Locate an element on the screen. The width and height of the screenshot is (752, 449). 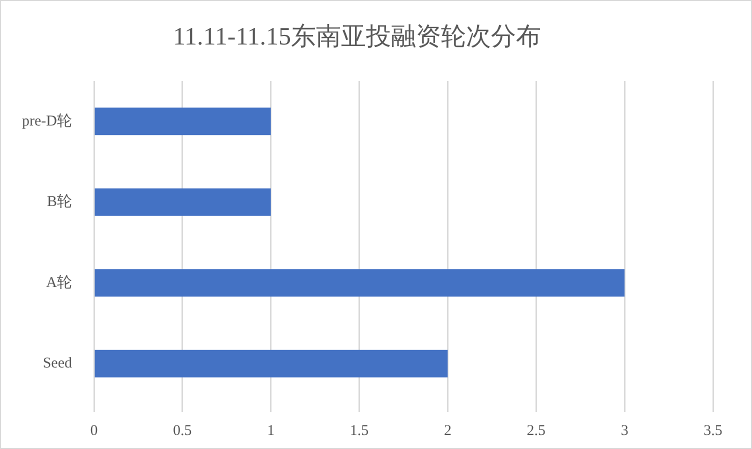
y-tick-label: A轮 is located at coordinates (59, 282).